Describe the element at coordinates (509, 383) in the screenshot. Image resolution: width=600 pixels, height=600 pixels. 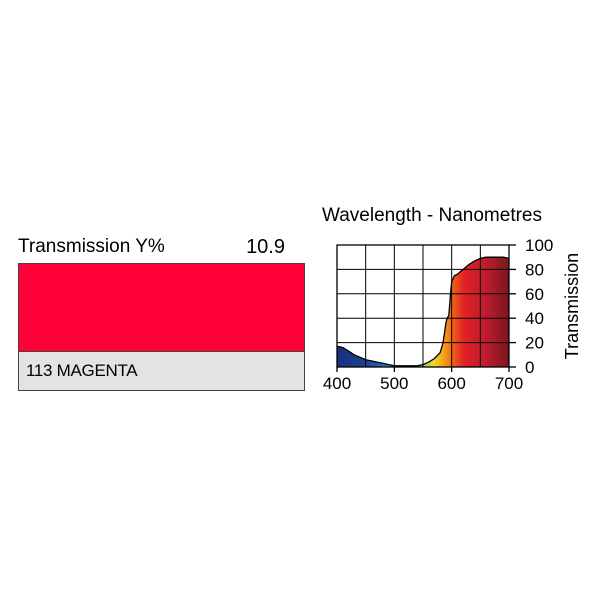
I see `x-tick-label: 700` at that location.